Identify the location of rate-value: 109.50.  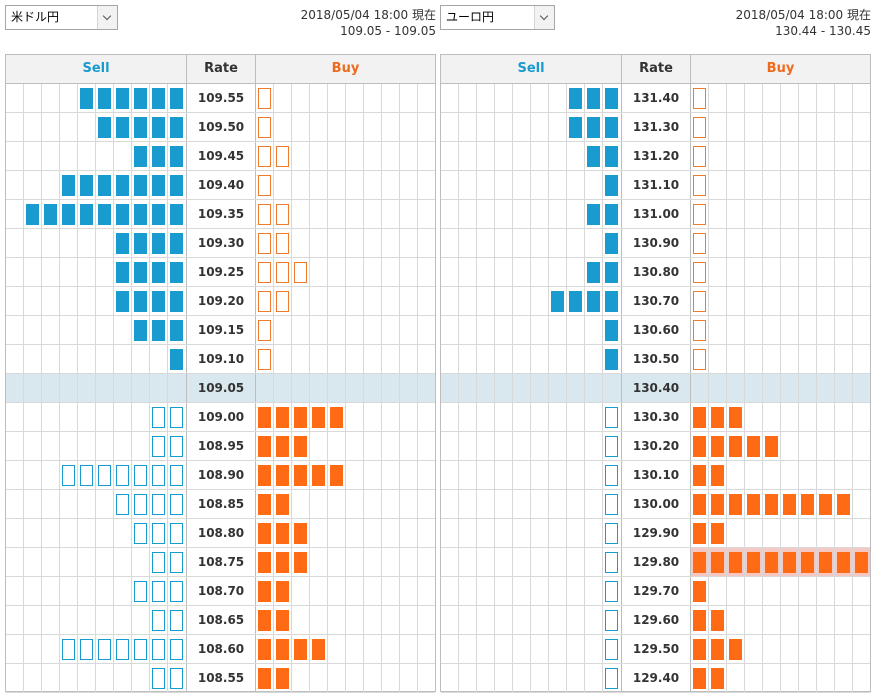
(221, 127).